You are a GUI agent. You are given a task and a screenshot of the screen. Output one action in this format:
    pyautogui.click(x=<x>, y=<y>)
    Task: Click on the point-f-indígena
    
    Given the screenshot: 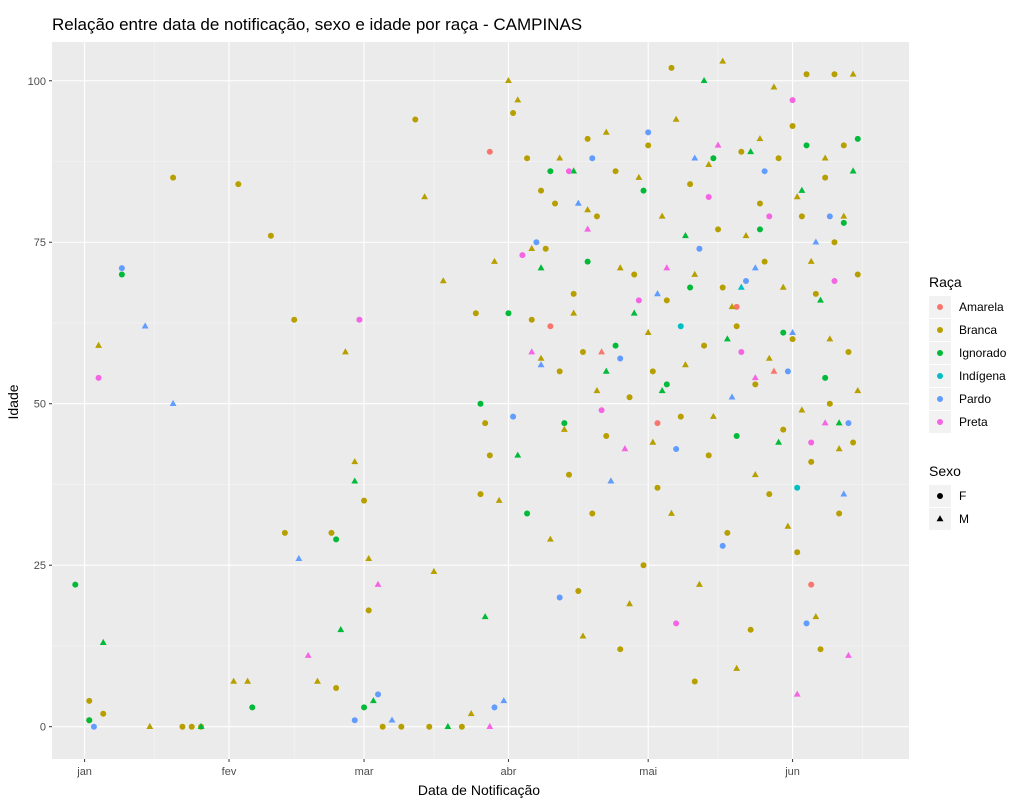 What is the action you would take?
    pyautogui.click(x=680, y=326)
    